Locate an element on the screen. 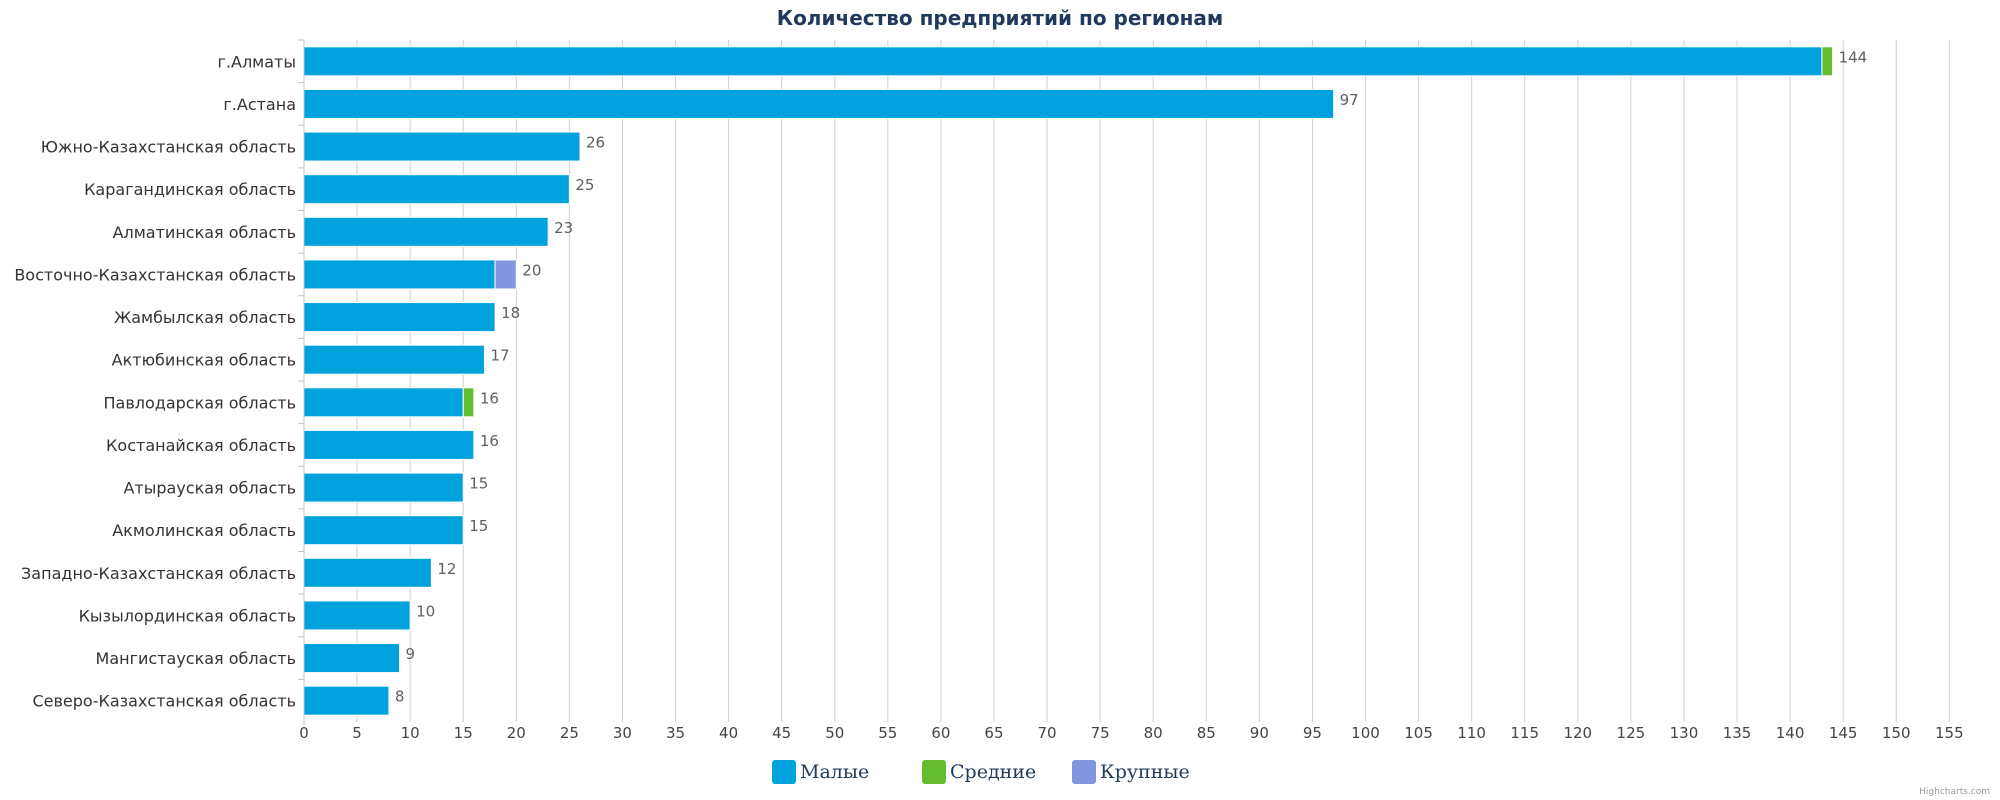 The image size is (2000, 800). credits: Highcharts.com is located at coordinates (1954, 792).